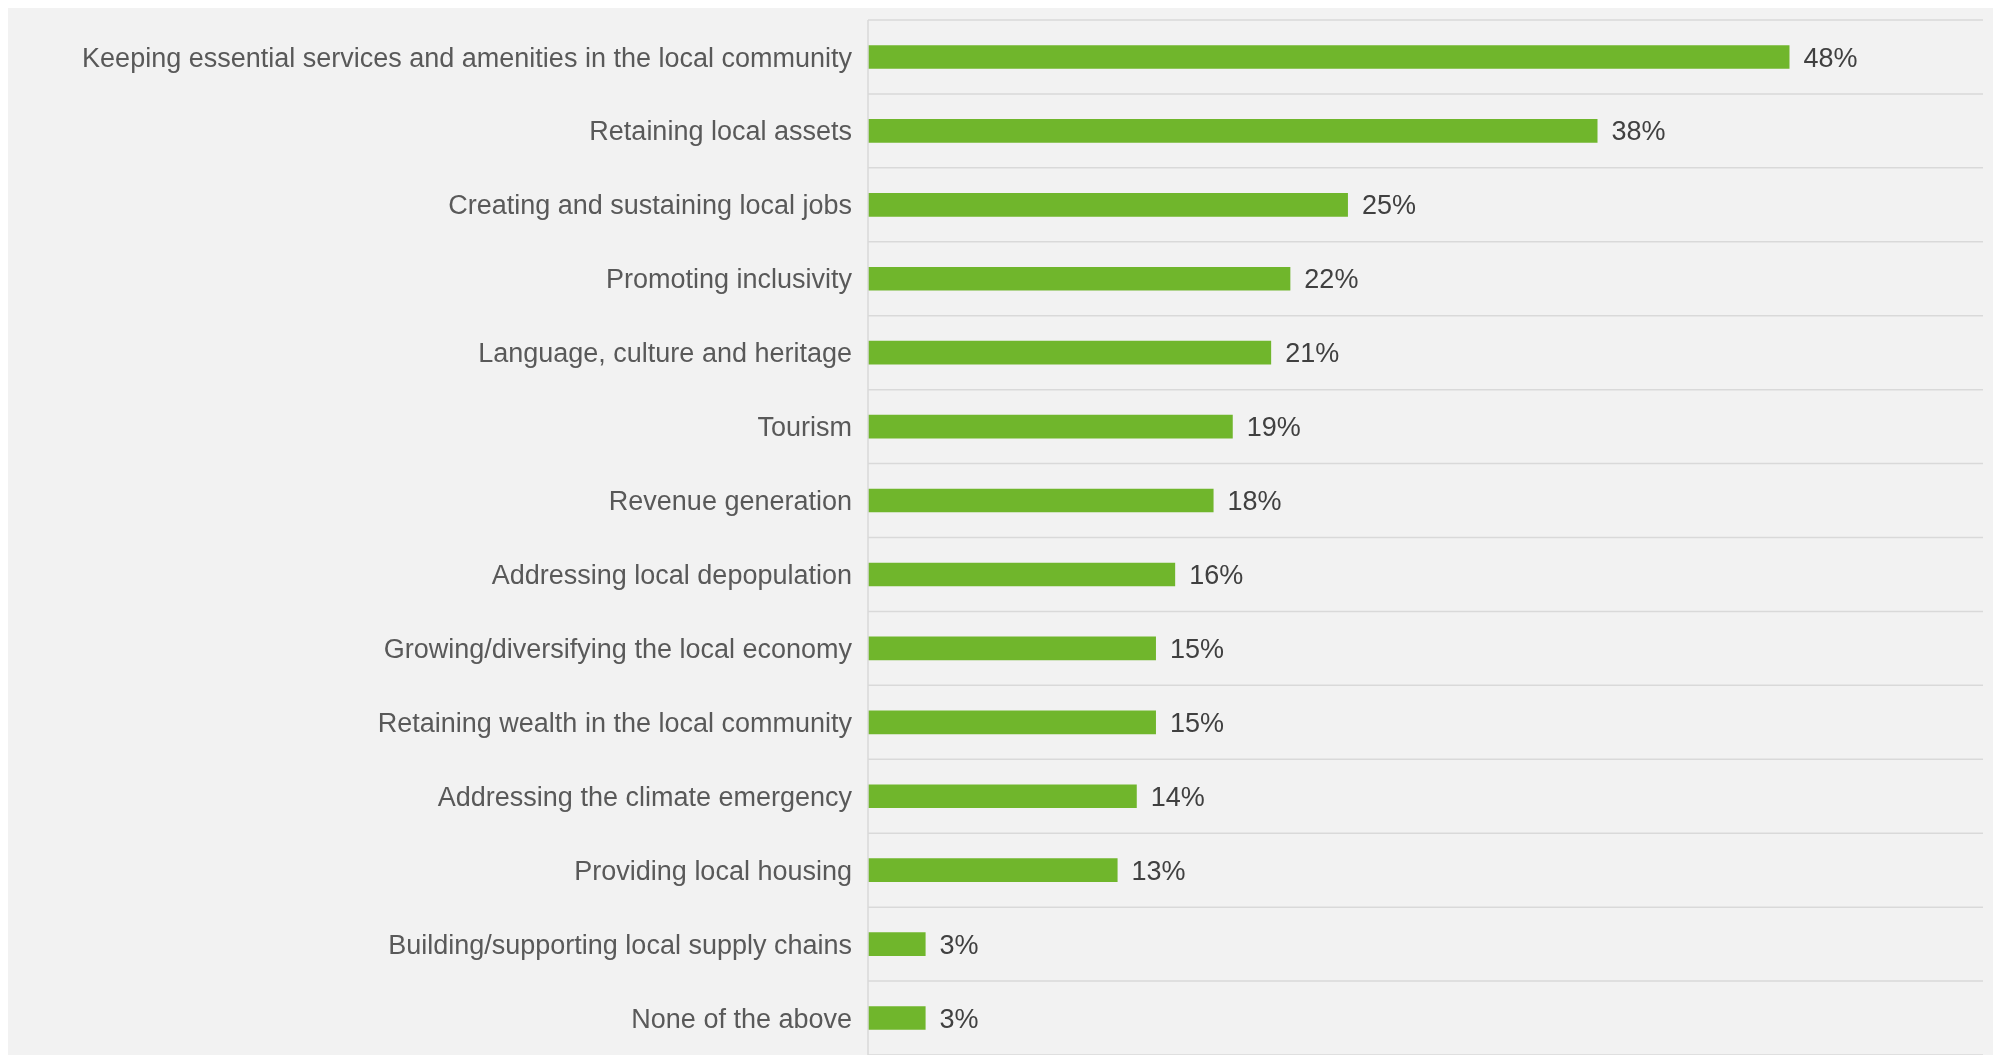 The height and width of the screenshot is (1063, 2001). Describe the element at coordinates (645, 796) in the screenshot. I see `y-tick-label: Addressing the climate emergency` at that location.